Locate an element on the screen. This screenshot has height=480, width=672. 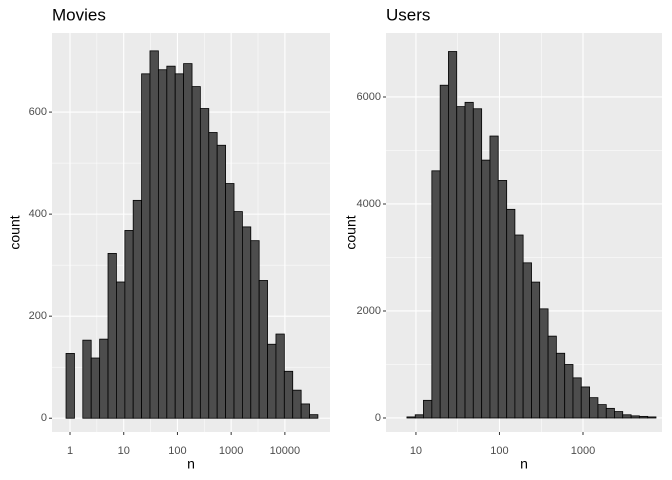
y-tick-label: 4000 is located at coordinates (369, 204).